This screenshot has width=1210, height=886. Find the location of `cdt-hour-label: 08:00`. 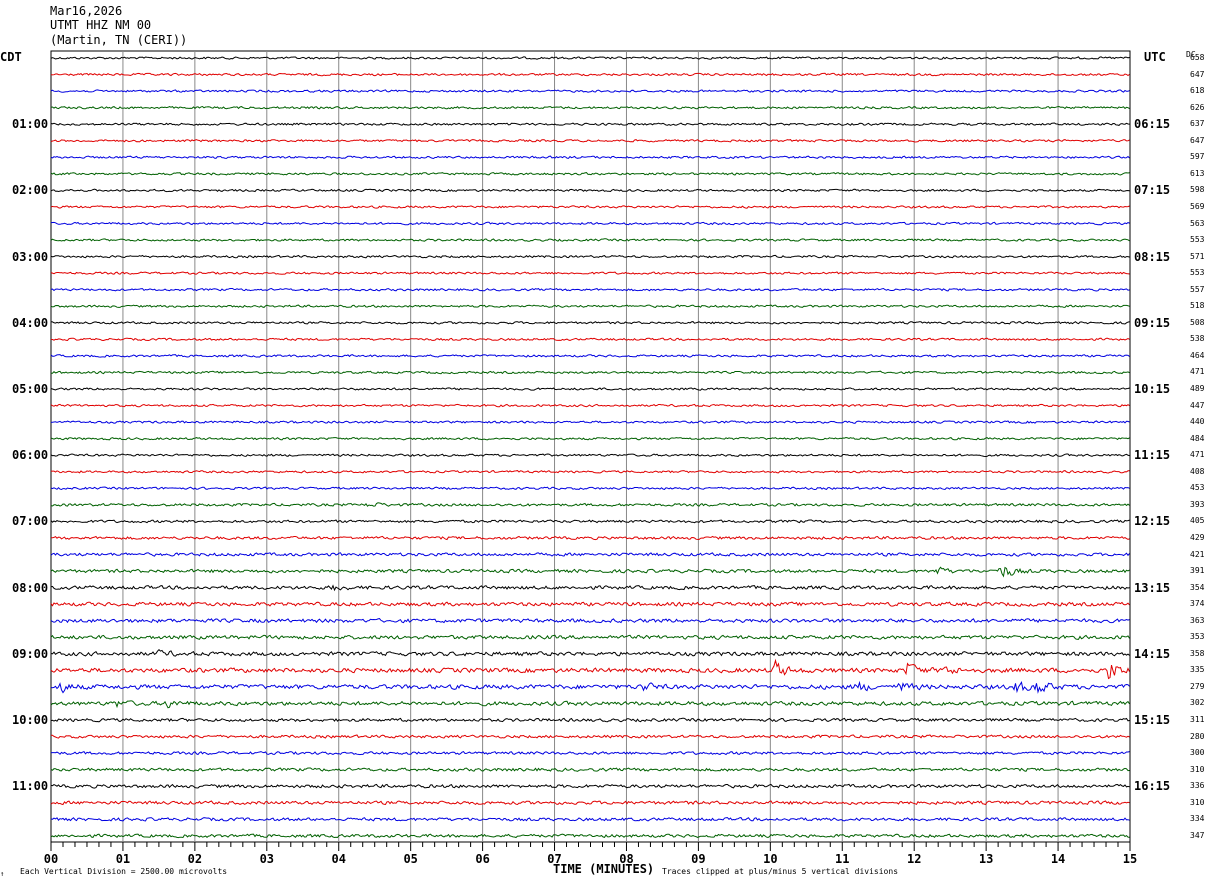

cdt-hour-label: 08:00 is located at coordinates (30, 587).